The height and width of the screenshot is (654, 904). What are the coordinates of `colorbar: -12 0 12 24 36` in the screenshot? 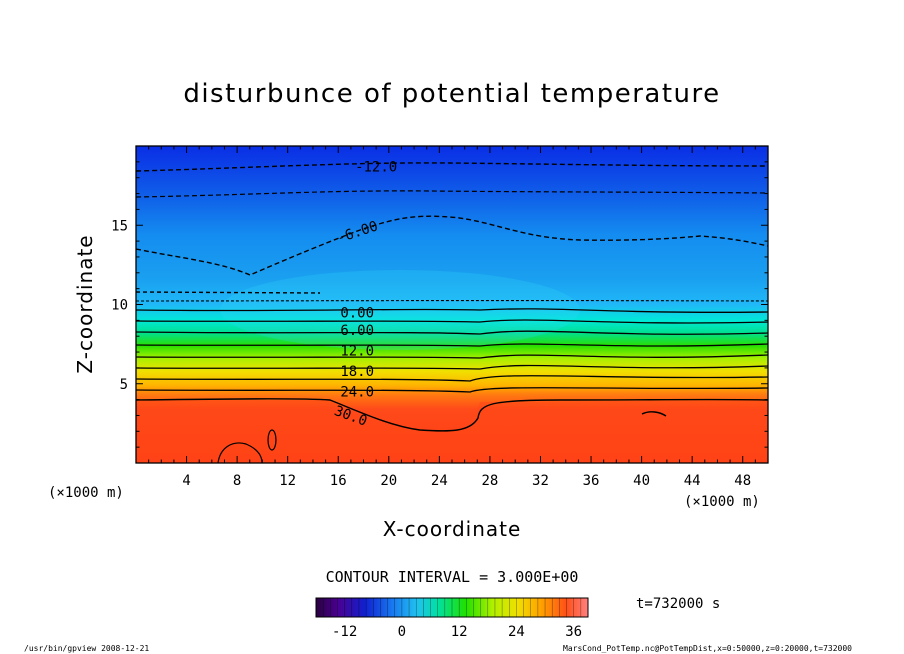 It's located at (452, 618).